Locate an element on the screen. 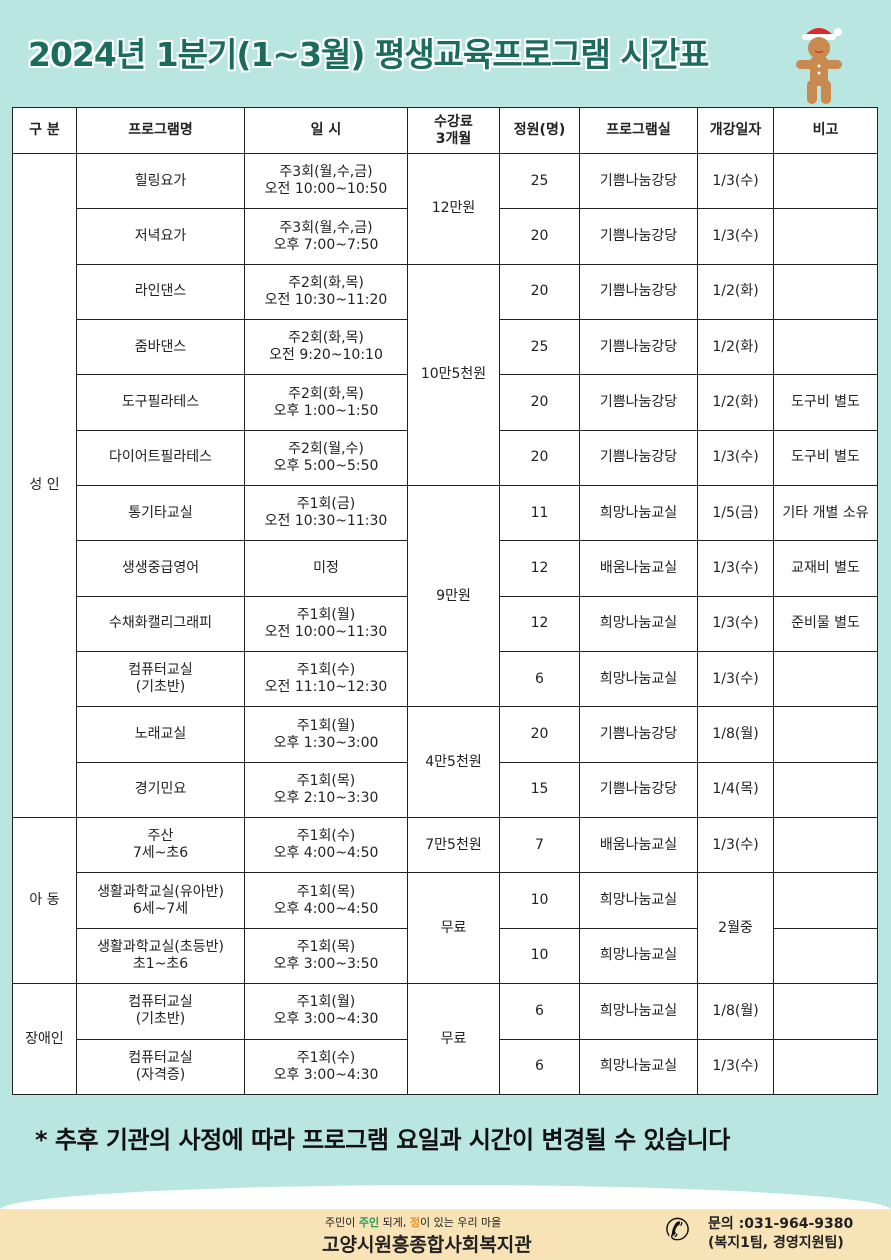 The image size is (891, 1260). contact-info: 문의 :031-964-9380 (복지1팀, 경영지원팀) is located at coordinates (780, 1234).